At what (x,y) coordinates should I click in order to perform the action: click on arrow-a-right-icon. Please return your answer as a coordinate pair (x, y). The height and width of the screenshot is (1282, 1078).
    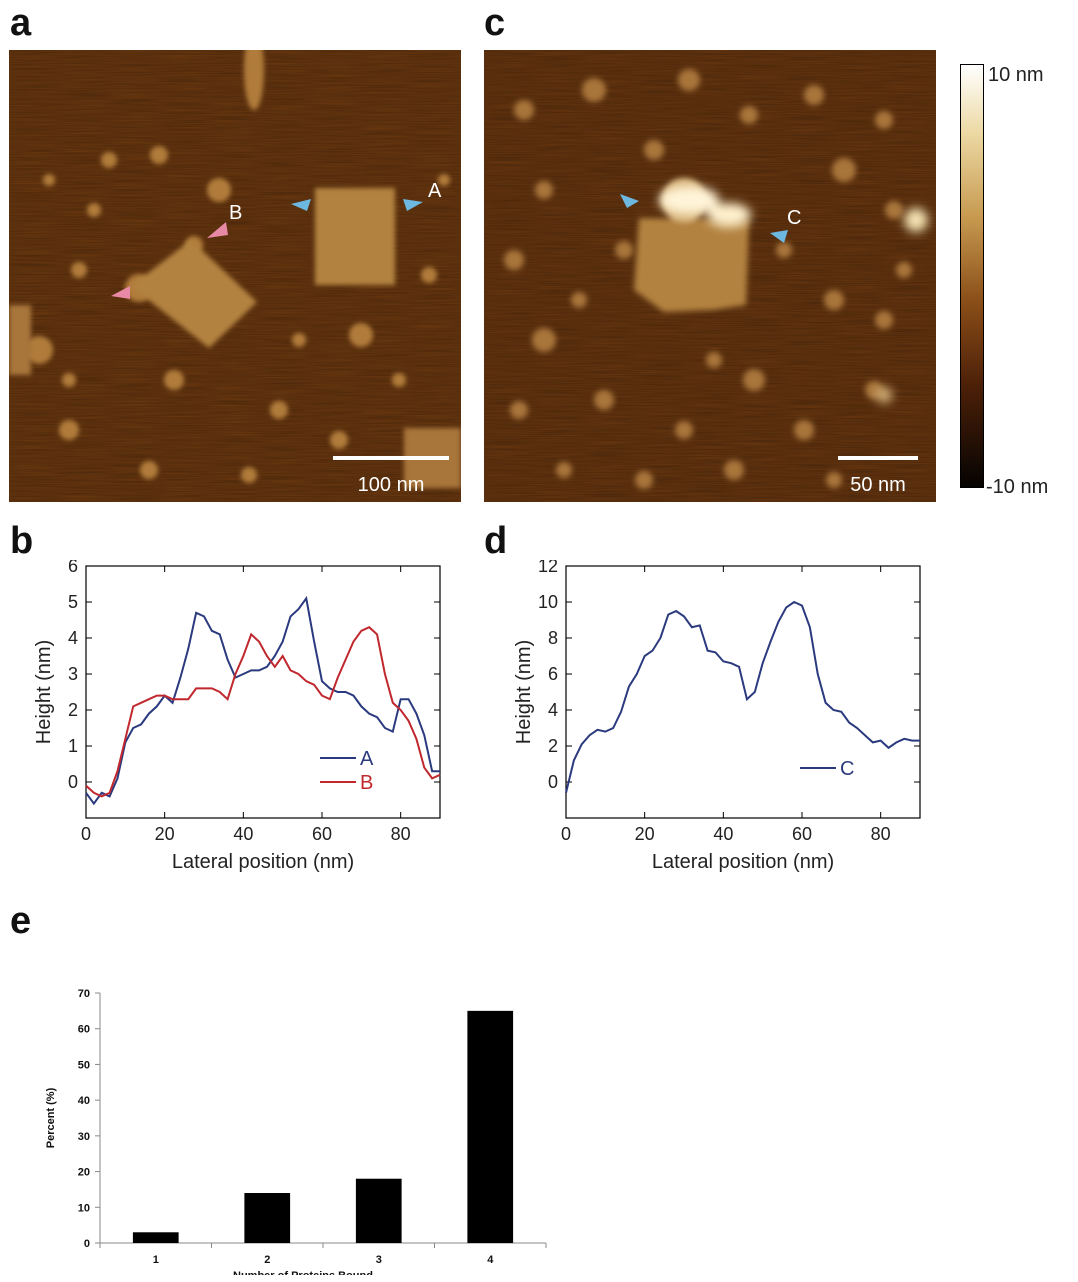
    Looking at the image, I should click on (413, 205).